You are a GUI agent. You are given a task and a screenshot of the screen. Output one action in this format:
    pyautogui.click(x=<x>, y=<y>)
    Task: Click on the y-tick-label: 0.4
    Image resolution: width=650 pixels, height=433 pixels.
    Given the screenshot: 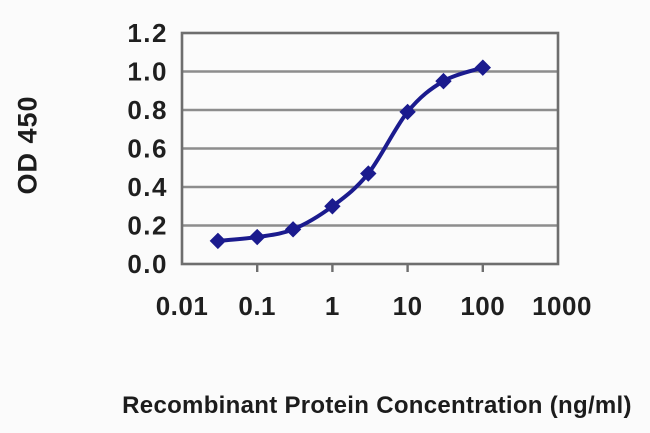 What is the action you would take?
    pyautogui.click(x=147, y=187)
    